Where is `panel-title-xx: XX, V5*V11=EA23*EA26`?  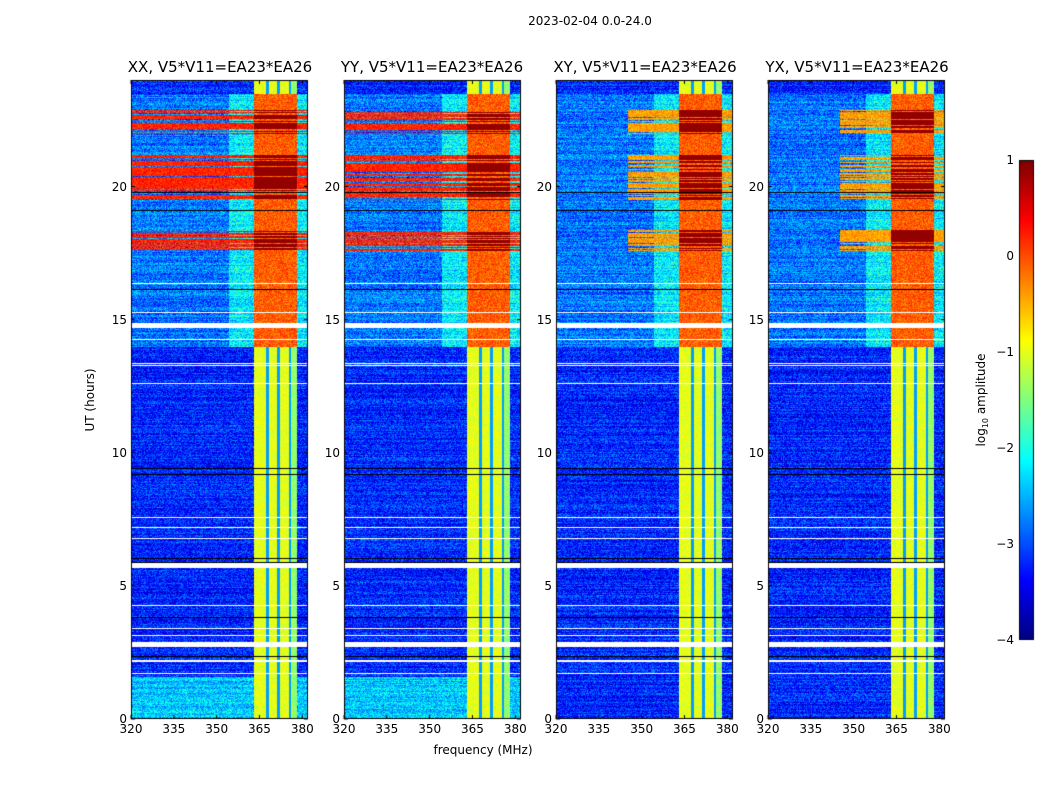 panel-title-xx: XX, V5*V11=EA23*EA26 is located at coordinates (220, 67).